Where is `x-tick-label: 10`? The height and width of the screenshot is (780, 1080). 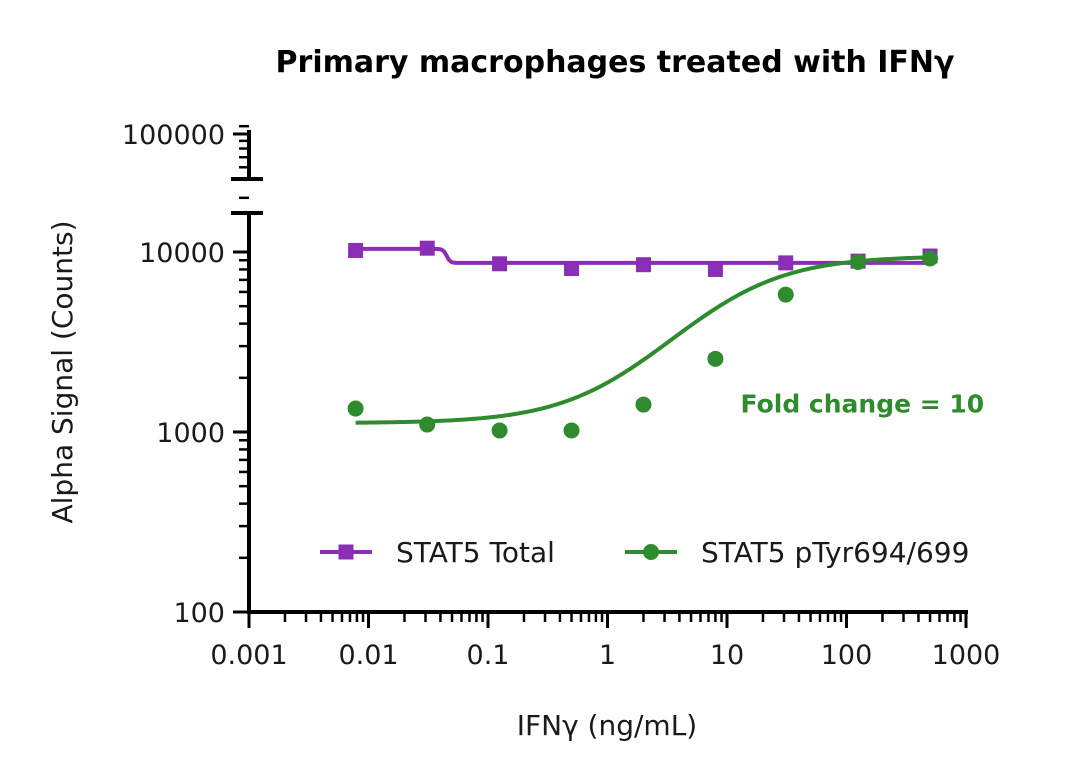
x-tick-label: 10 is located at coordinates (727, 655).